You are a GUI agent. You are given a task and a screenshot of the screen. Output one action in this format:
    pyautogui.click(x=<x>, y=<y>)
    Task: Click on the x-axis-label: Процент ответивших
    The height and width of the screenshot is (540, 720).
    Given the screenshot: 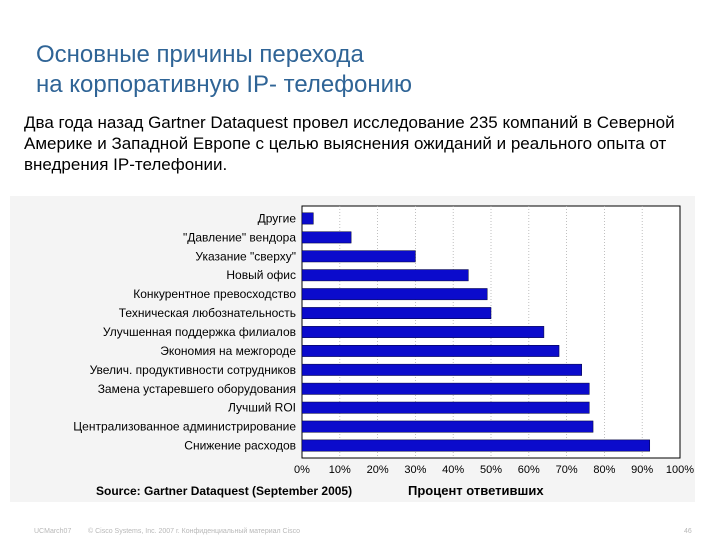 What is the action you would take?
    pyautogui.click(x=476, y=490)
    